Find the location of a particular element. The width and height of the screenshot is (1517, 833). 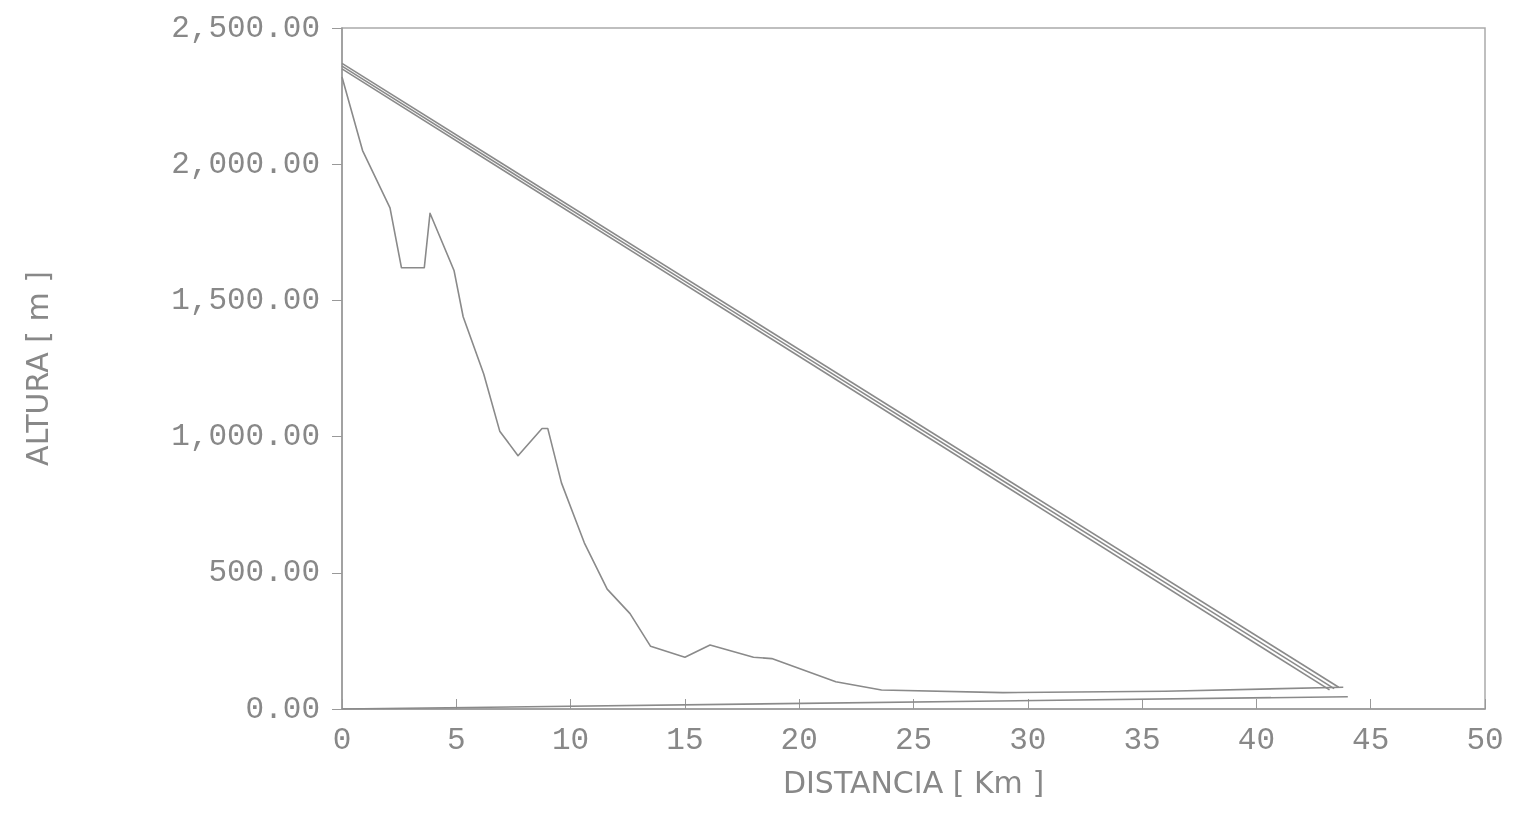

y-axis-title: ALTURA [ m ] is located at coordinates (37, 368).